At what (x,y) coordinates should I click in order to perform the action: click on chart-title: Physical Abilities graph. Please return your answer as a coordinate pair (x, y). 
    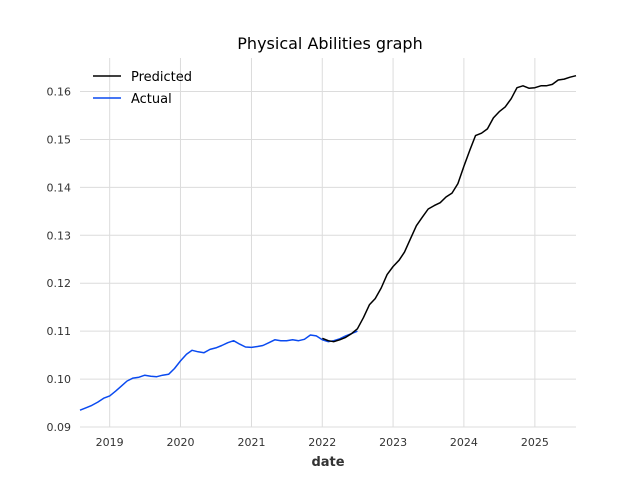
    Looking at the image, I should click on (329, 43).